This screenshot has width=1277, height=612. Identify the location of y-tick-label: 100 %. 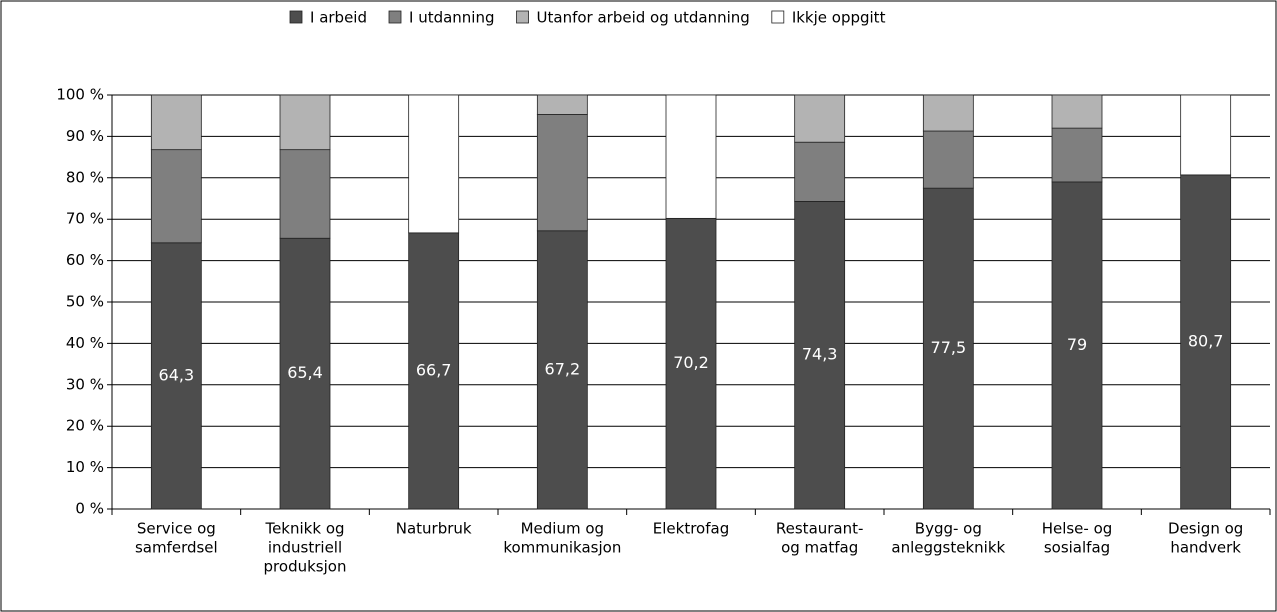
(80, 95).